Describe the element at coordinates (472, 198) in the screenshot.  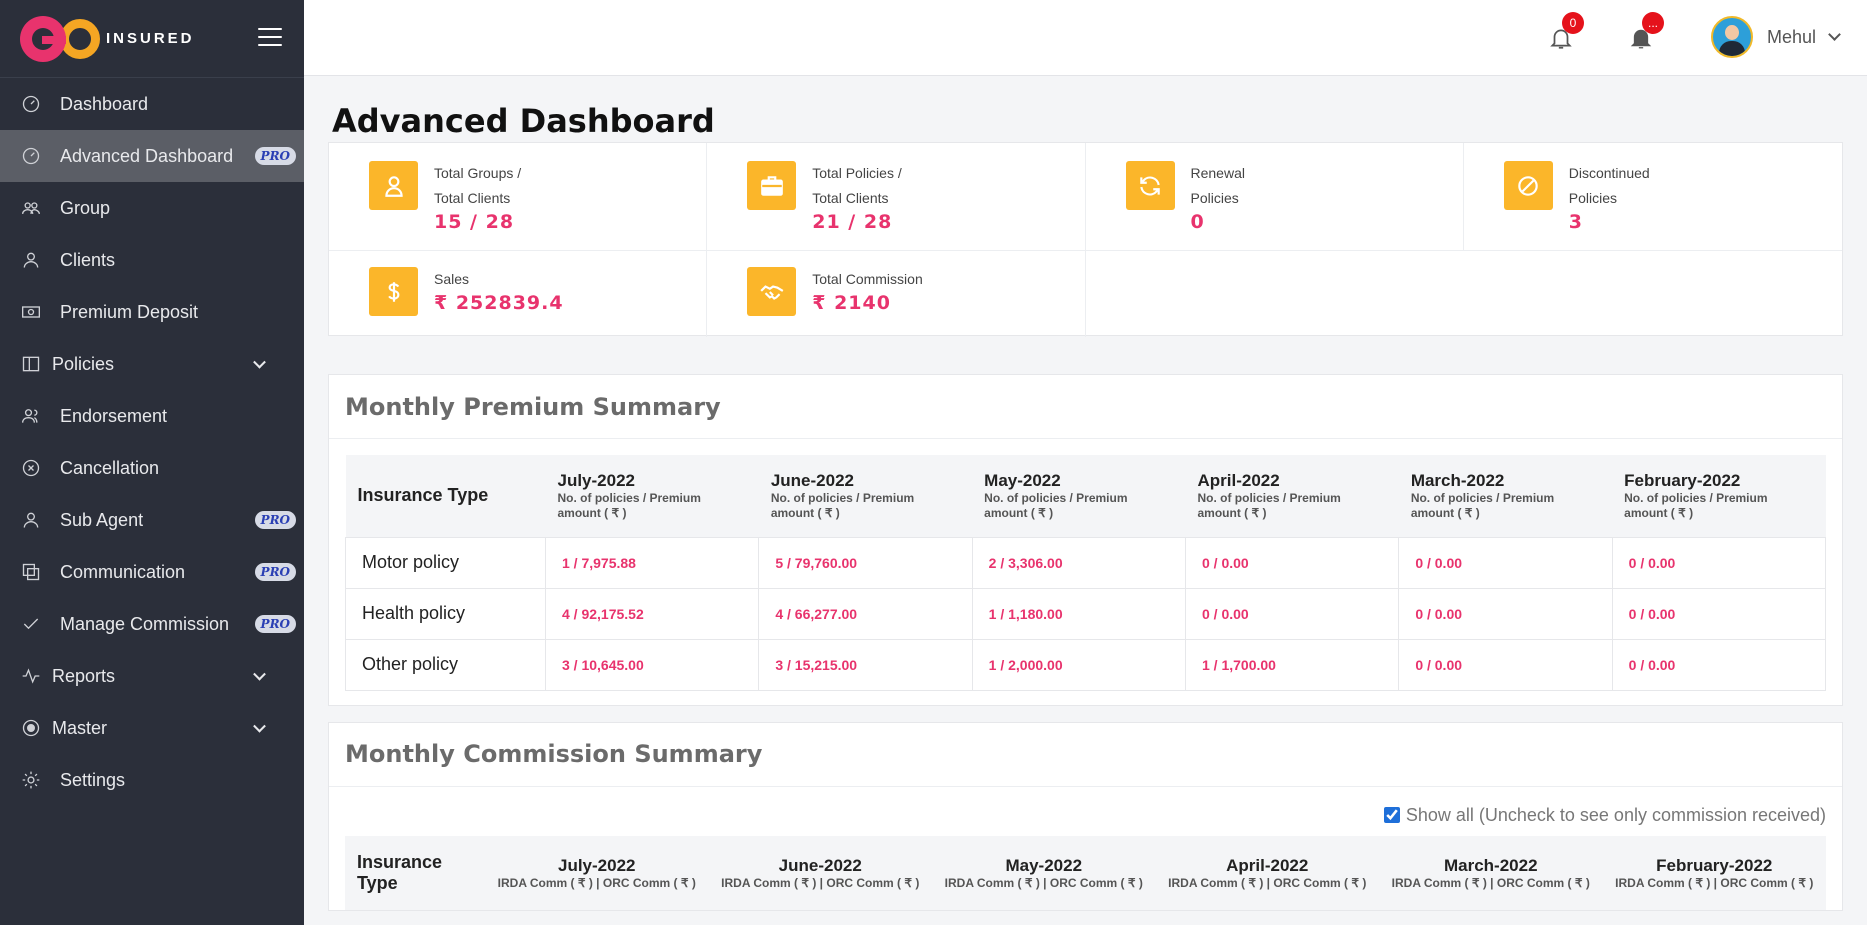
I see `stat-label: Total Clients` at that location.